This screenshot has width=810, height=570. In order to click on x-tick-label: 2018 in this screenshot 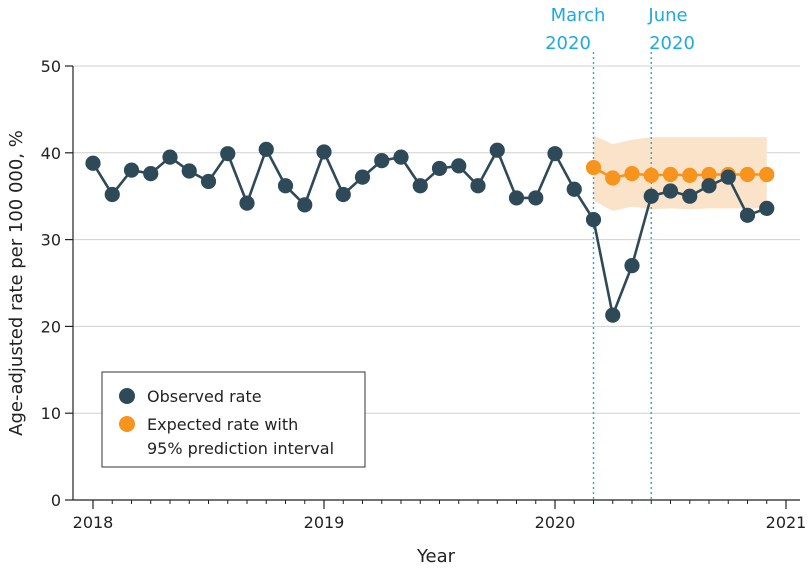, I will do `click(93, 522)`.